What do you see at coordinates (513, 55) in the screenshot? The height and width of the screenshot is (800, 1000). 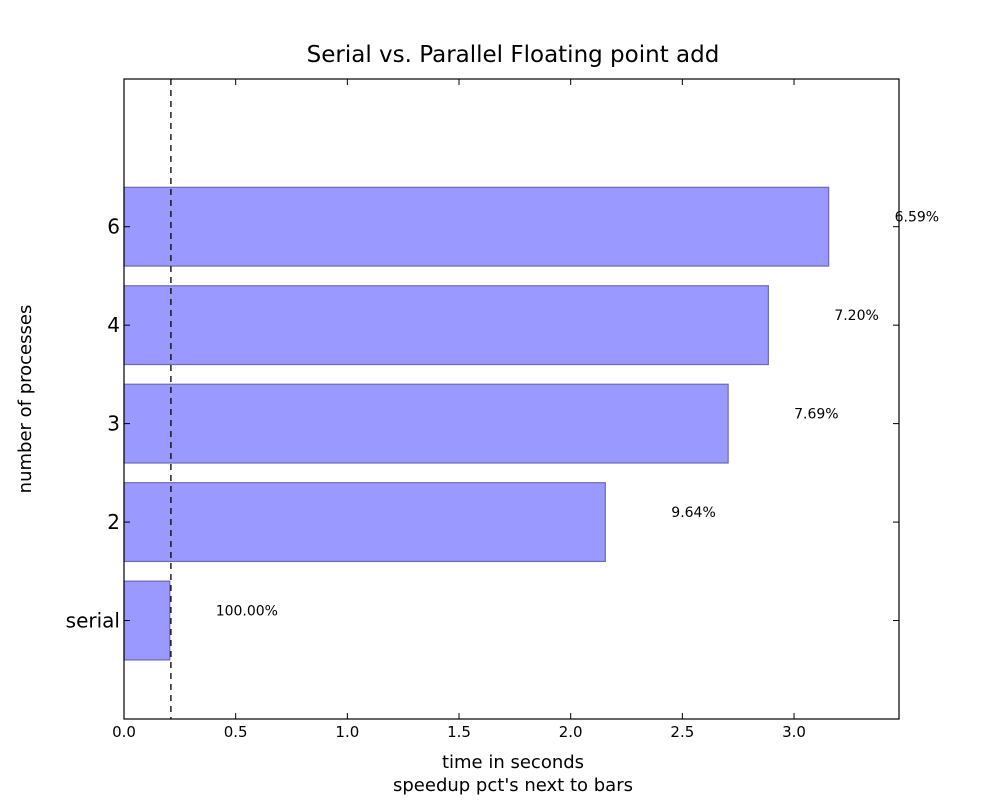 I see `chart-title: Serial vs. Parallel Floating point add` at bounding box center [513, 55].